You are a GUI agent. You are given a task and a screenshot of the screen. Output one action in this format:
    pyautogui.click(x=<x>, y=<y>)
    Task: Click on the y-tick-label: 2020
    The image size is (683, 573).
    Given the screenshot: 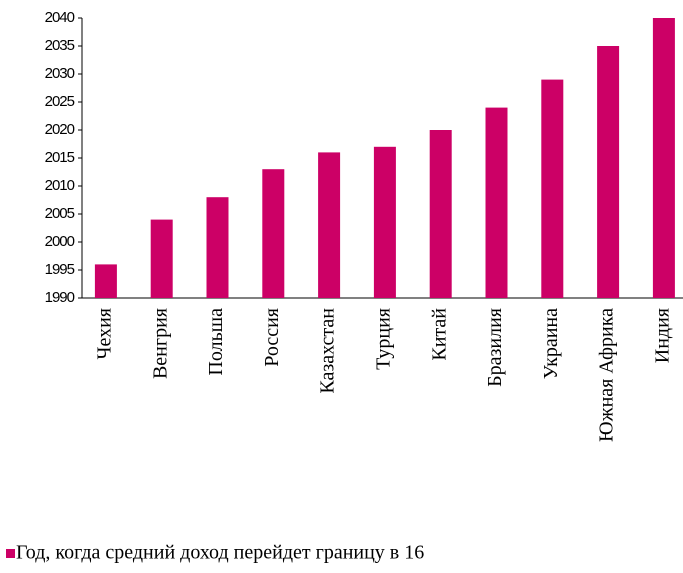 What is the action you would take?
    pyautogui.click(x=60, y=129)
    